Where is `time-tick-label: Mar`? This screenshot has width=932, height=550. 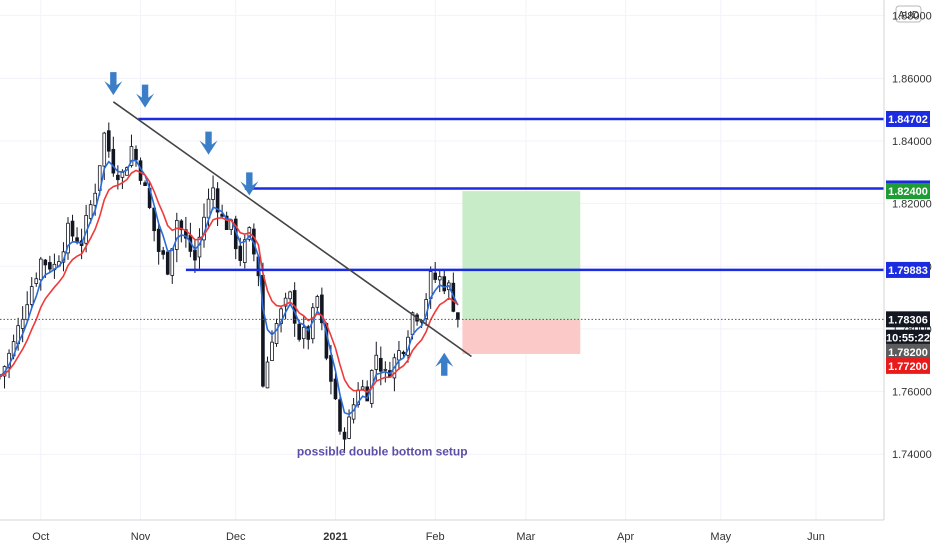
time-tick-label: Mar is located at coordinates (525, 537).